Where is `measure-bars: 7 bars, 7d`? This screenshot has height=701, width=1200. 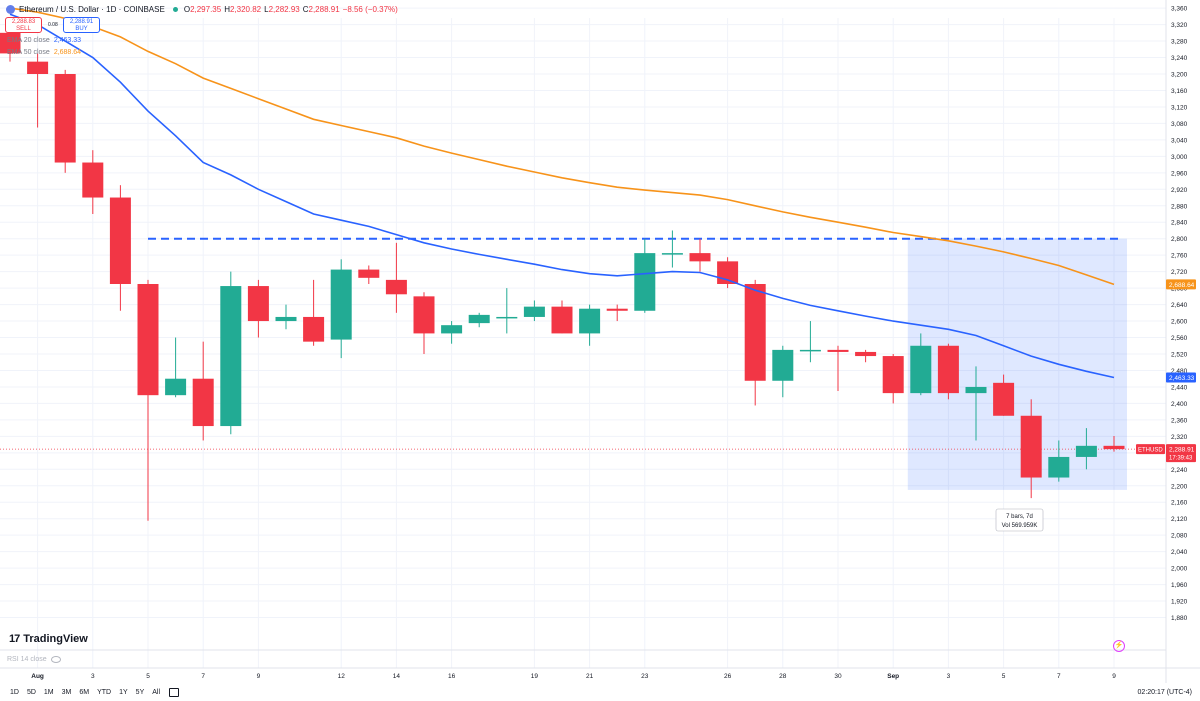
measure-bars: 7 bars, 7d is located at coordinates (1019, 517).